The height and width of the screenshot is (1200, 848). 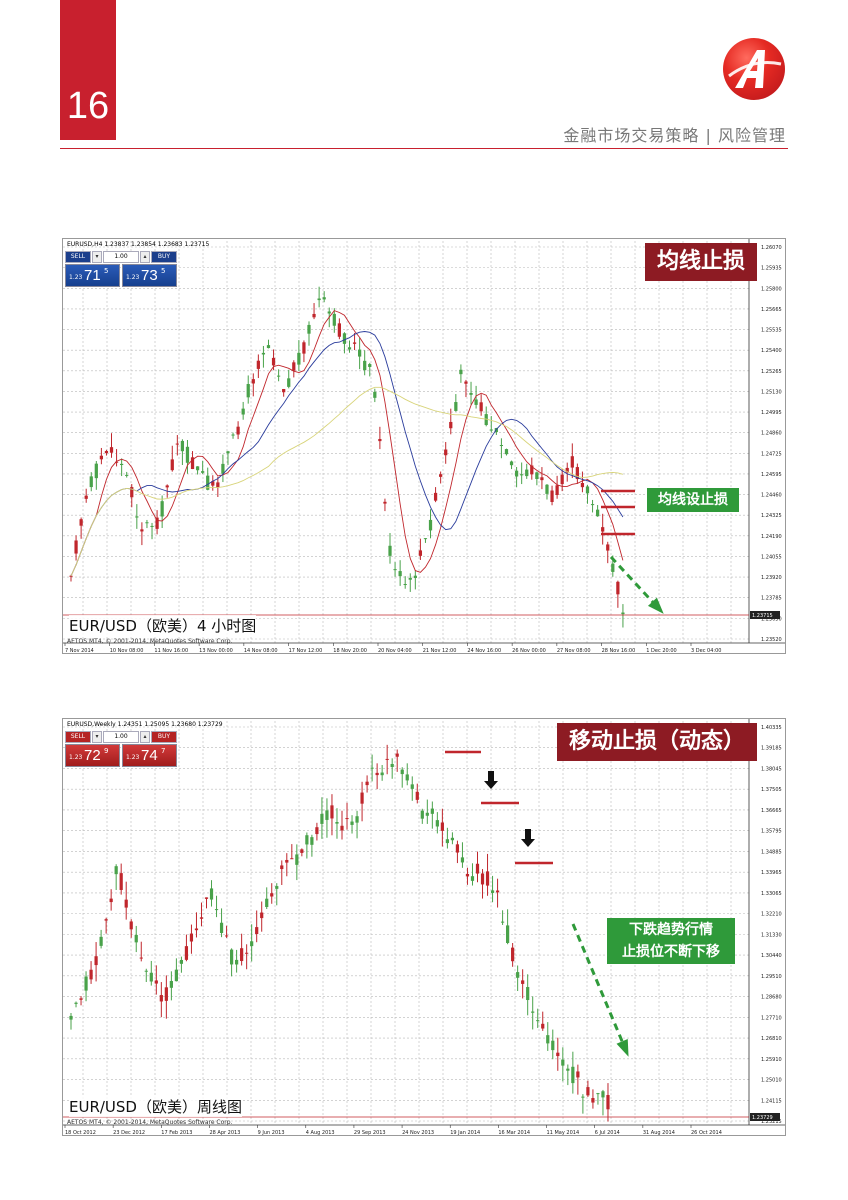 What do you see at coordinates (619, 651) in the screenshot?
I see `x-tick-label: 28 Nov 16:00` at bounding box center [619, 651].